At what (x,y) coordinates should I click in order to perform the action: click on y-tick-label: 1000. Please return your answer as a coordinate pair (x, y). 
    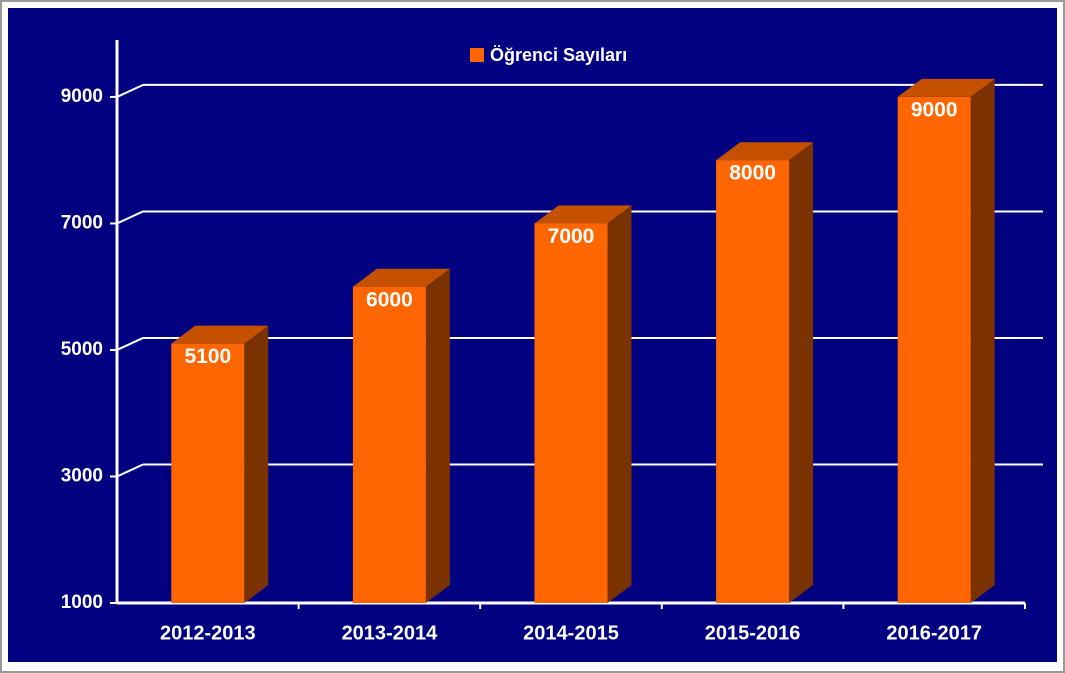
    Looking at the image, I should click on (82, 602).